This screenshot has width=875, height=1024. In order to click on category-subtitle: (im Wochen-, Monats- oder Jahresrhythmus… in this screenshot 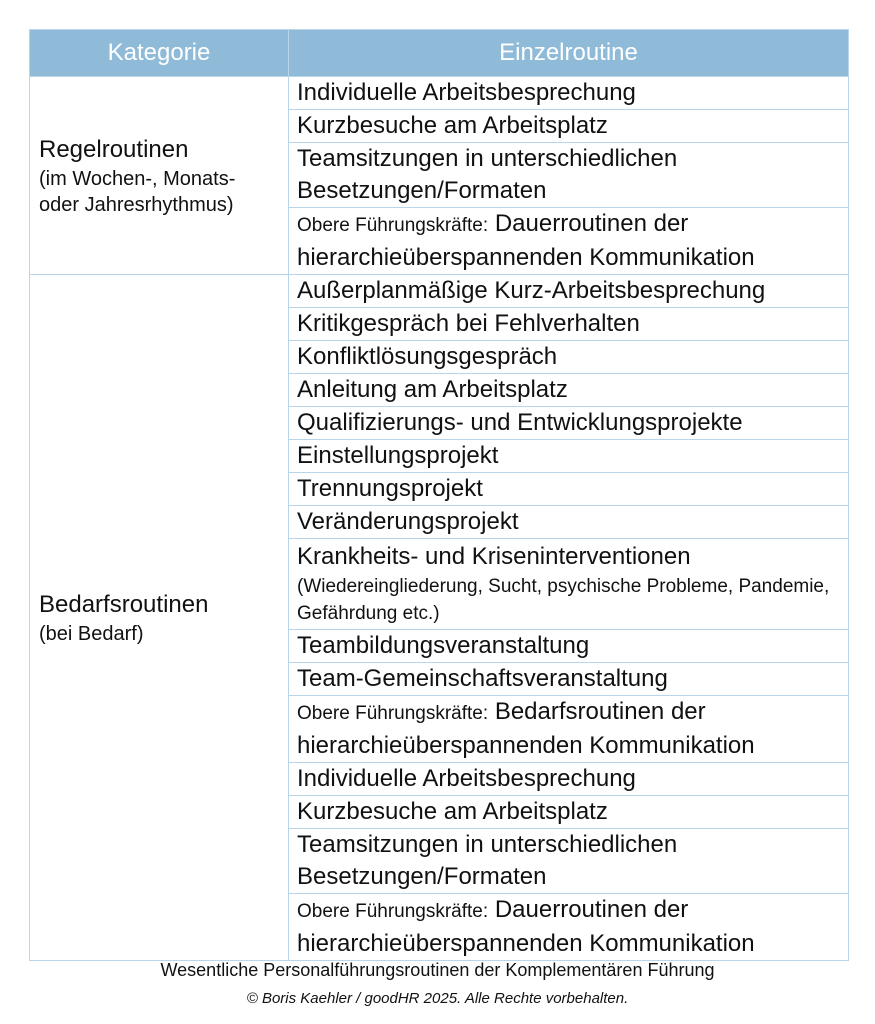, I will do `click(137, 191)`.